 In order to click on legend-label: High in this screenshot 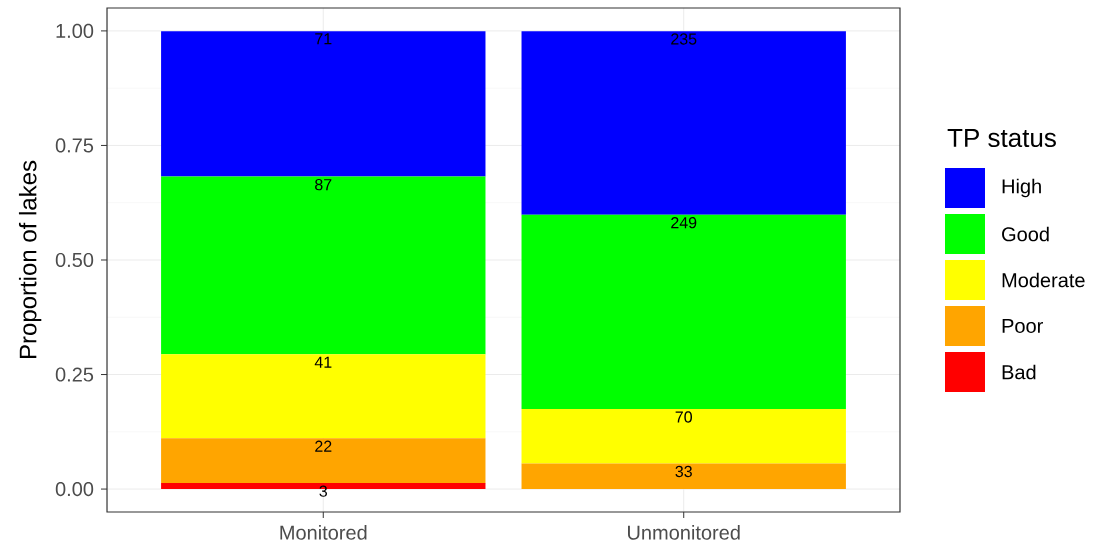, I will do `click(1021, 188)`.